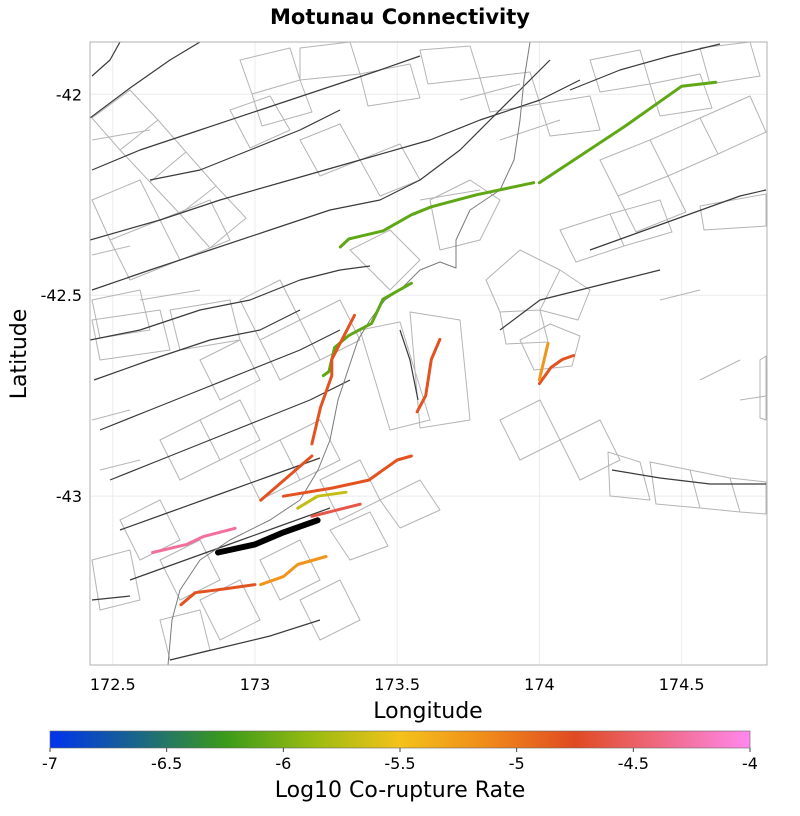 The image size is (800, 816). I want to click on colorbar-tick-label: -5.5, so click(399, 763).